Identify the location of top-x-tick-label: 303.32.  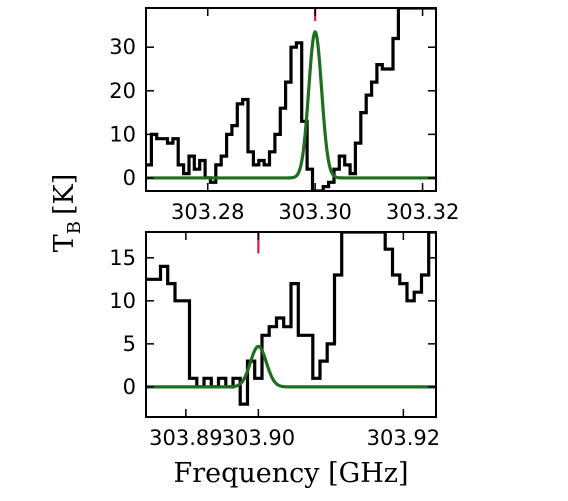
(422, 212).